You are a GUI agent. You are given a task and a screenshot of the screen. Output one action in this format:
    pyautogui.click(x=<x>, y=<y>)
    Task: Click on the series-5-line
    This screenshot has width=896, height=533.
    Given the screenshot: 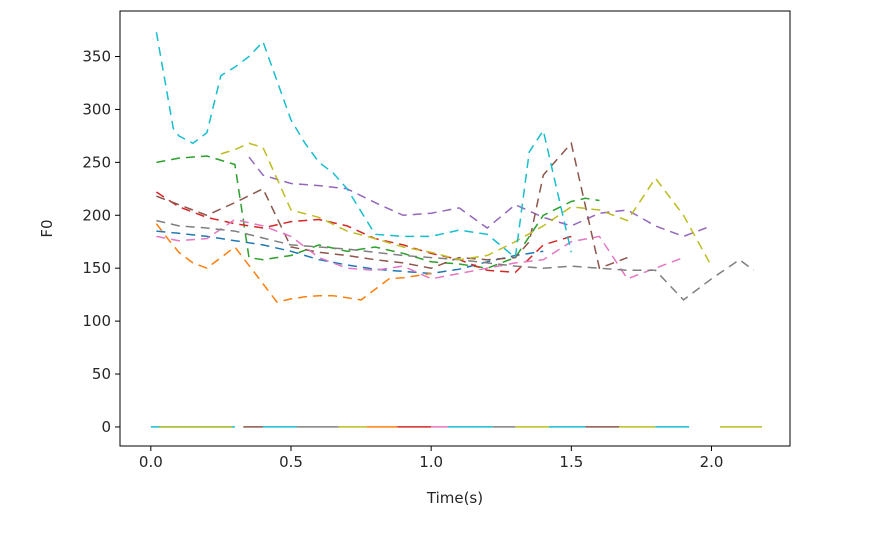 What is the action you would take?
    pyautogui.click(x=480, y=197)
    